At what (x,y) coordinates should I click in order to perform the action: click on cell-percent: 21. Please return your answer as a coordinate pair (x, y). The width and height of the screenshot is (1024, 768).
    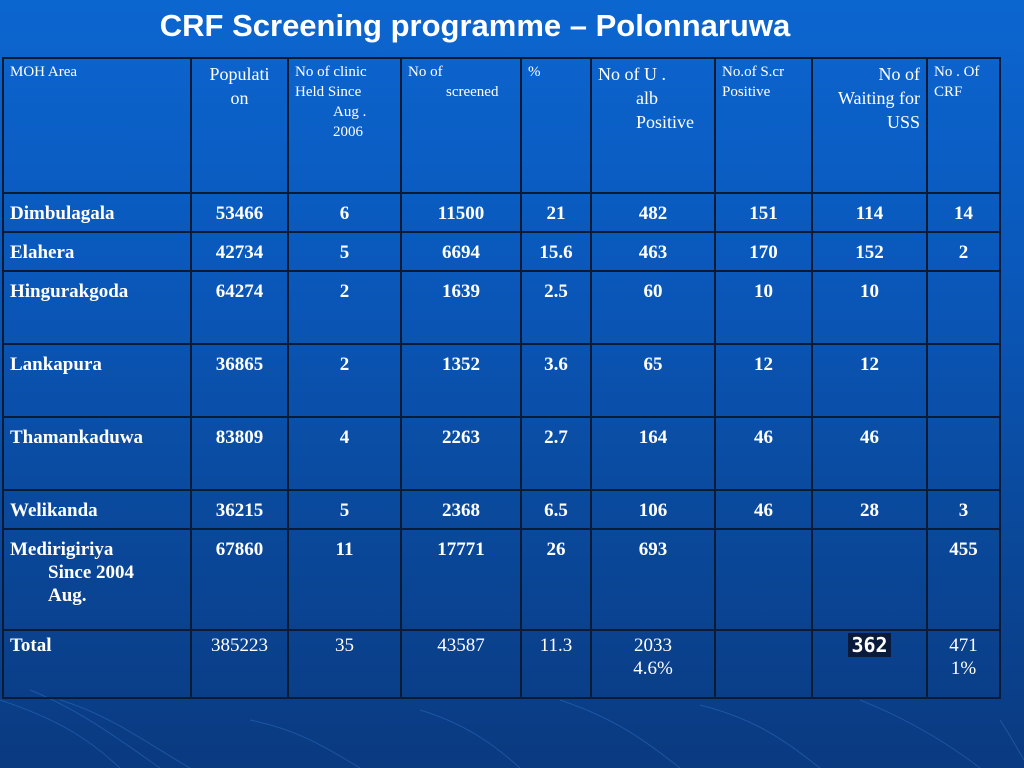
    Looking at the image, I should click on (556, 212).